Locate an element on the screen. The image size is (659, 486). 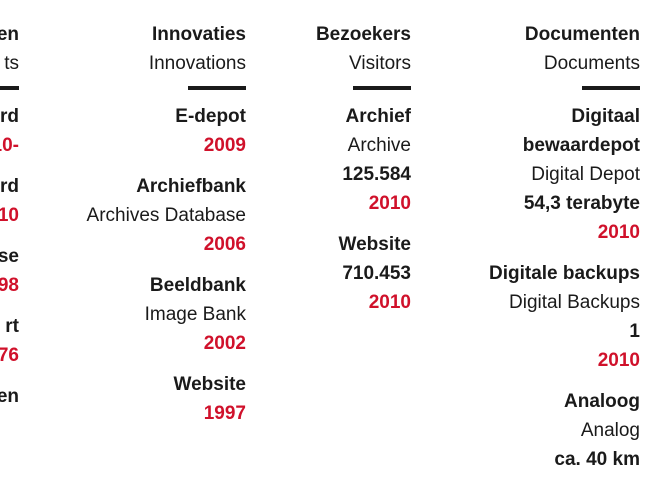
column-partial: en ts rd 10- rd 10 se 98 rt 76 en is located at coordinates (9, 221).